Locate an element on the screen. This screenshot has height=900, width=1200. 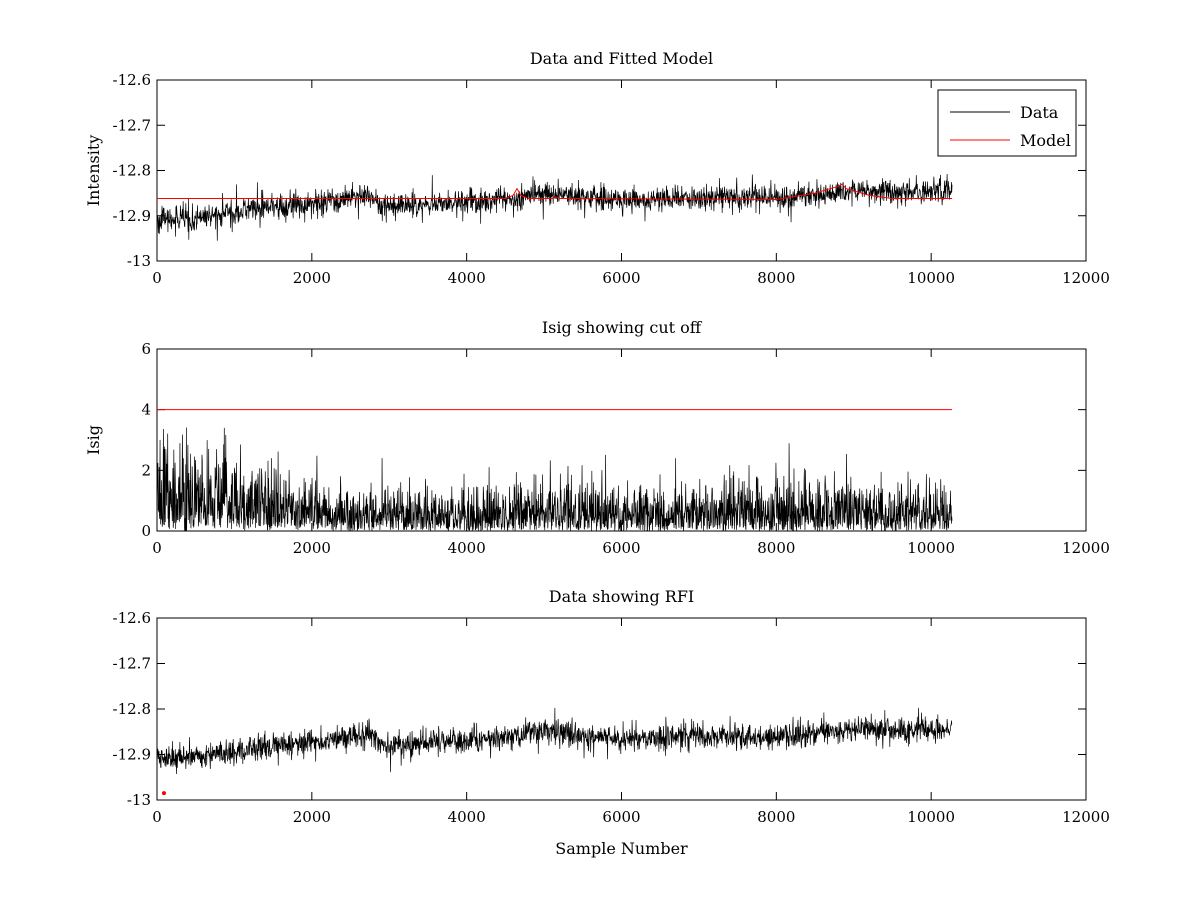
chart-title: Isig showing cut off is located at coordinates (622, 327).